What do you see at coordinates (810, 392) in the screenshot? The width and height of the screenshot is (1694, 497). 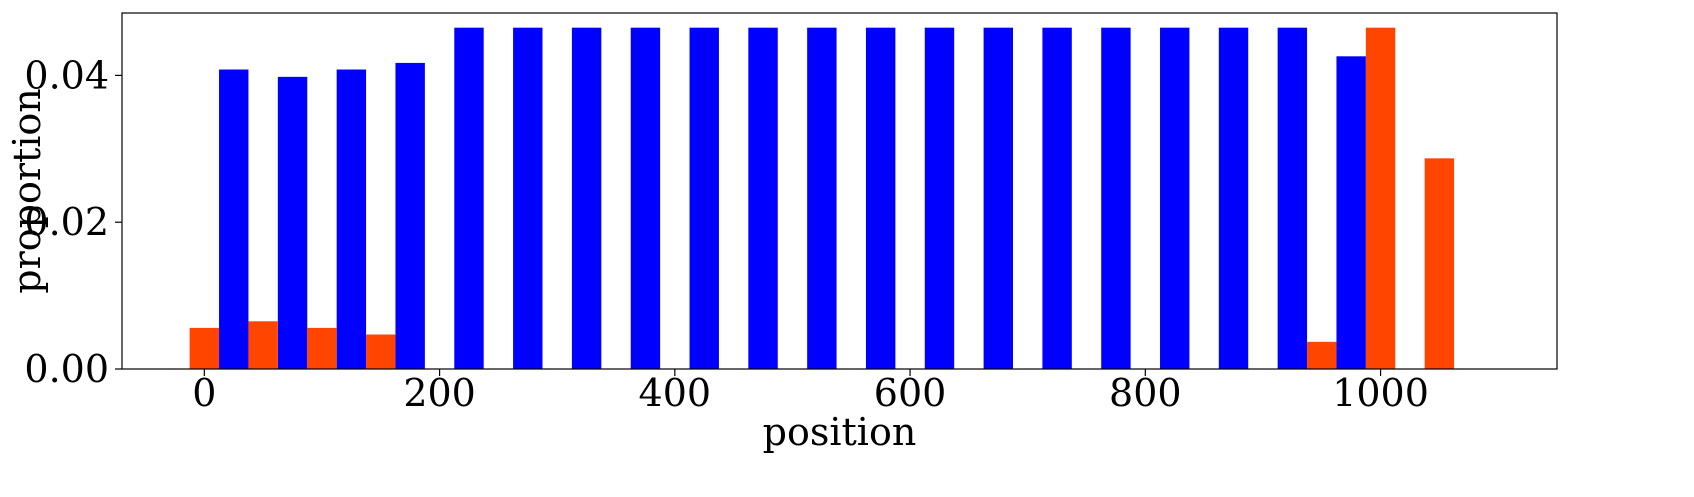 I see `x-axis-ticks: 0 200 400 600 800 1000` at bounding box center [810, 392].